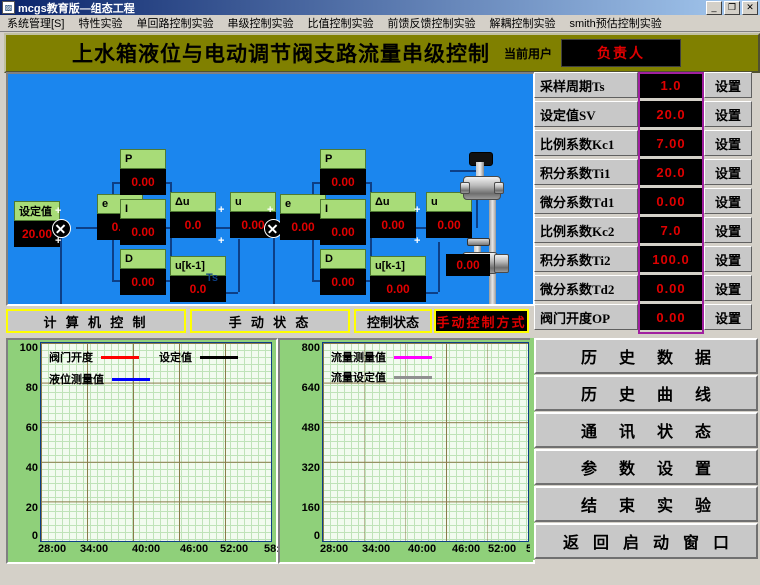 The image size is (760, 585). I want to click on level-plot-area: 阀门开度 设定值 液位测量值, so click(156, 442).